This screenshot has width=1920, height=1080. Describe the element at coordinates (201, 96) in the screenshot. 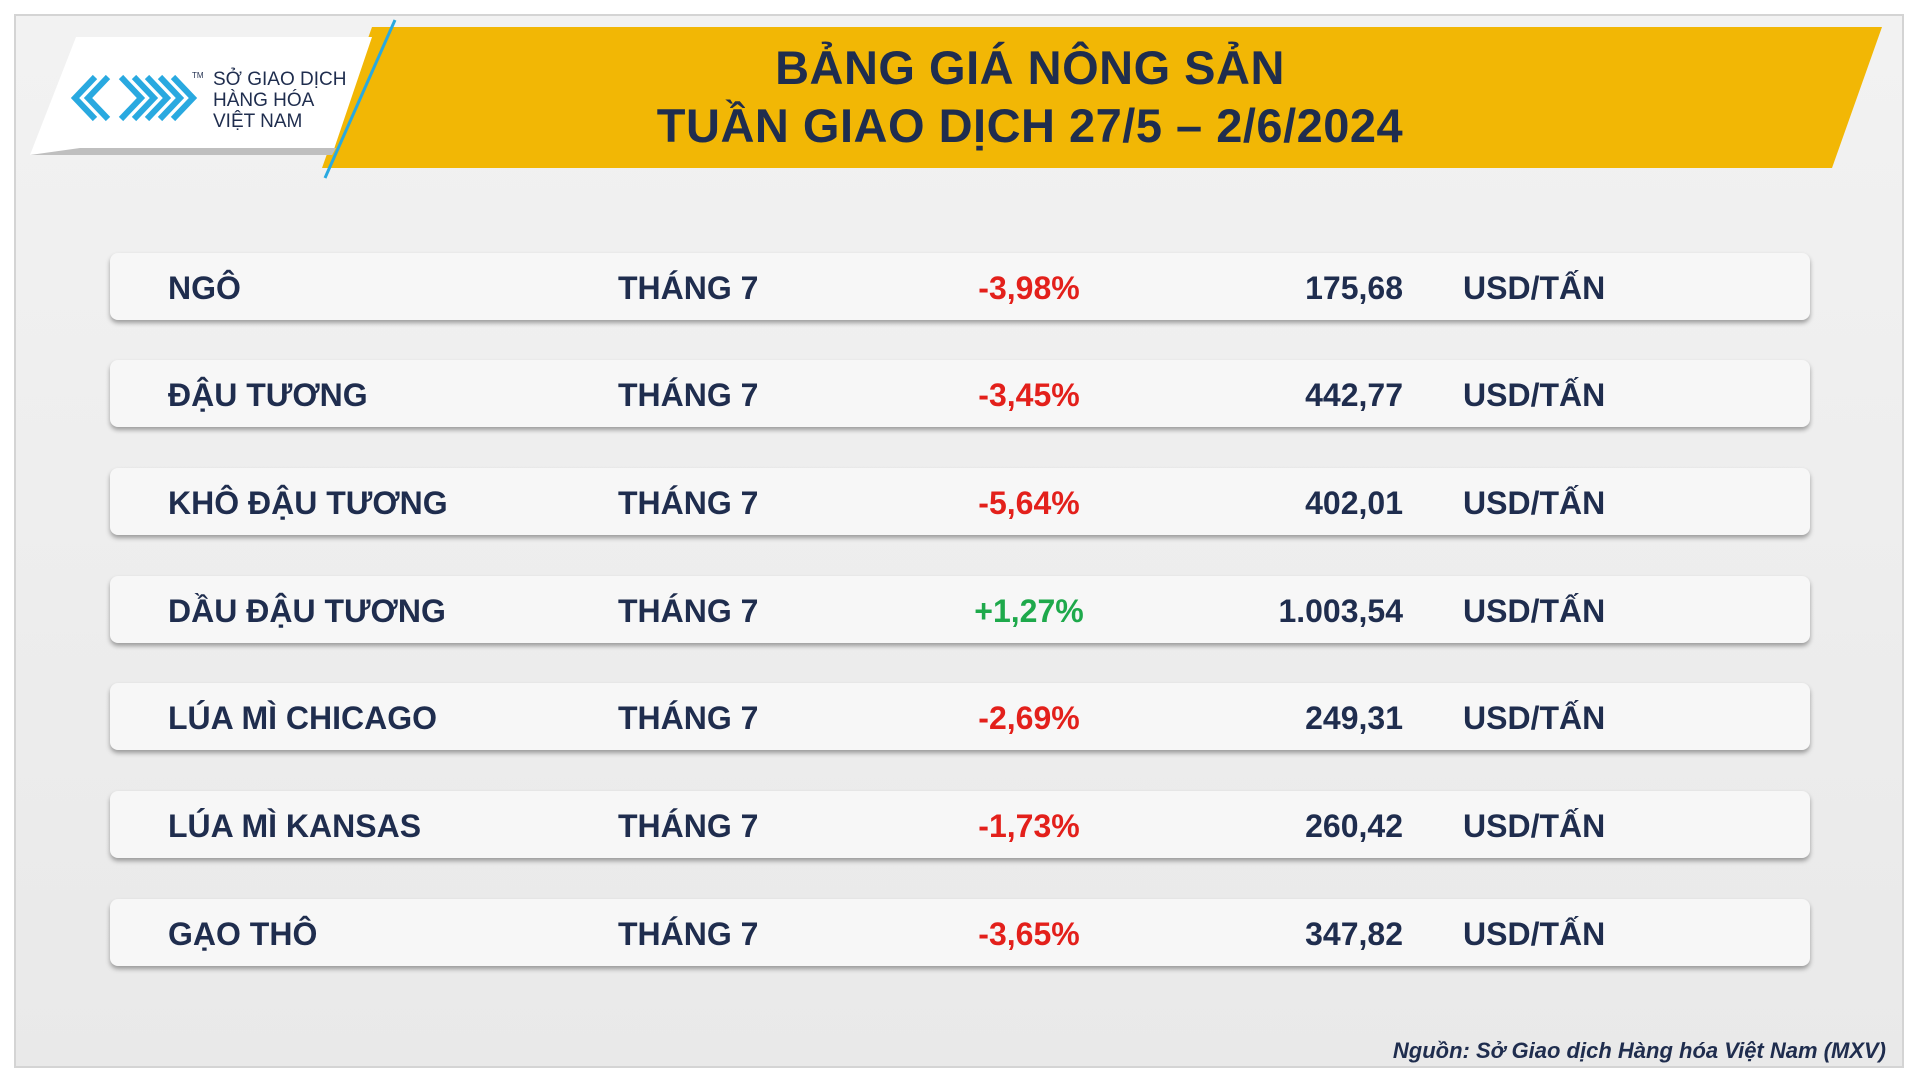

I see `logo-box` at that location.